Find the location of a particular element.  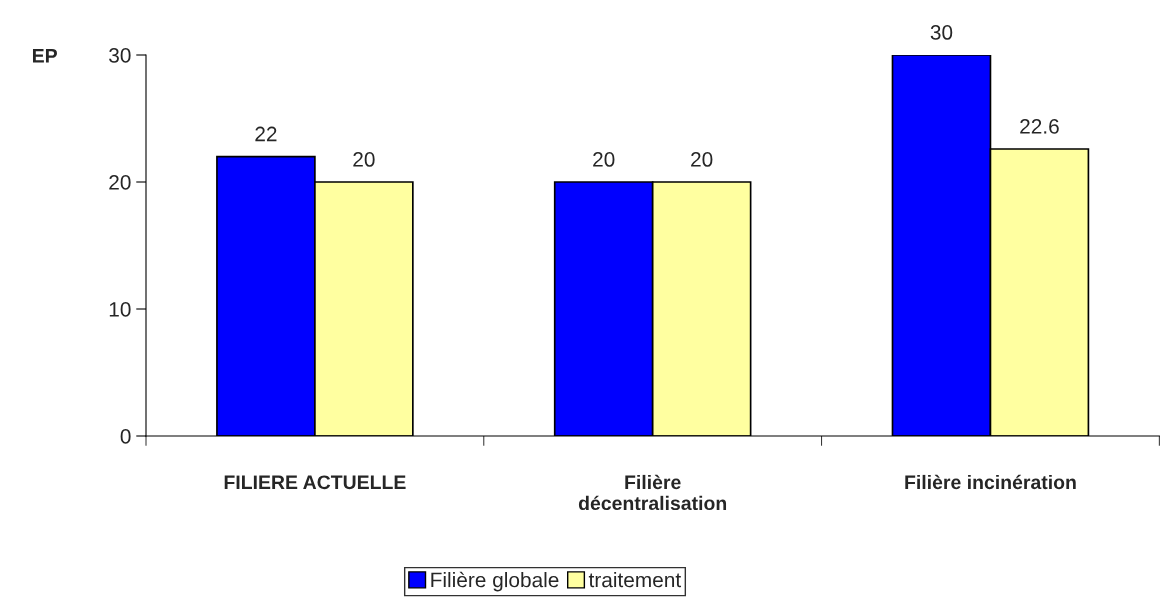

data-label: 22.6 is located at coordinates (1039, 126).